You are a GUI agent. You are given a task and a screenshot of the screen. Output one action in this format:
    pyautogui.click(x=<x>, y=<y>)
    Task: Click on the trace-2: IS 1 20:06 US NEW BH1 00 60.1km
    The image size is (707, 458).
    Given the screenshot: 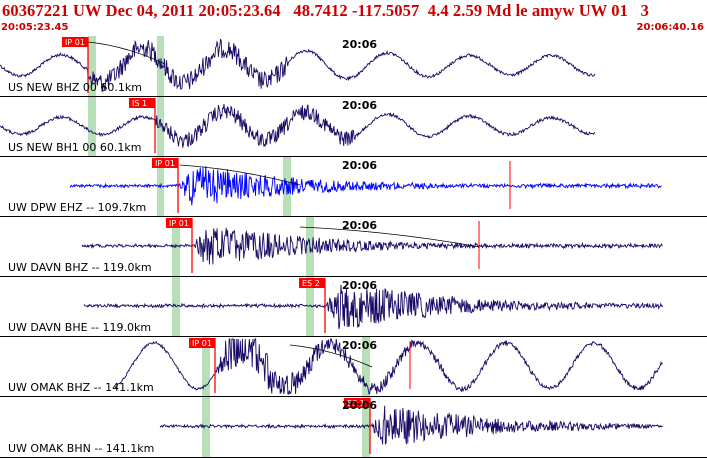 What is the action you would take?
    pyautogui.click(x=353, y=127)
    